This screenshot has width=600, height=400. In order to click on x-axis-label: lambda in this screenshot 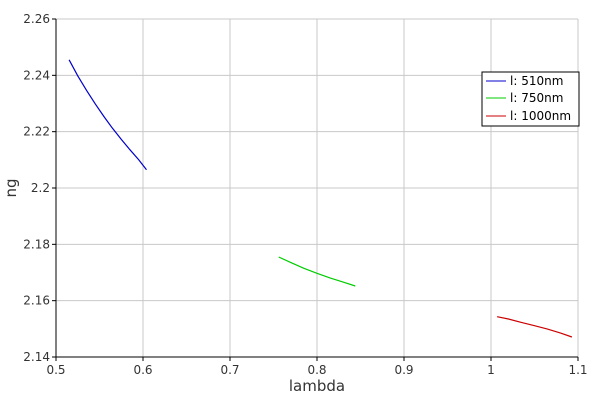, I will do `click(317, 386)`.